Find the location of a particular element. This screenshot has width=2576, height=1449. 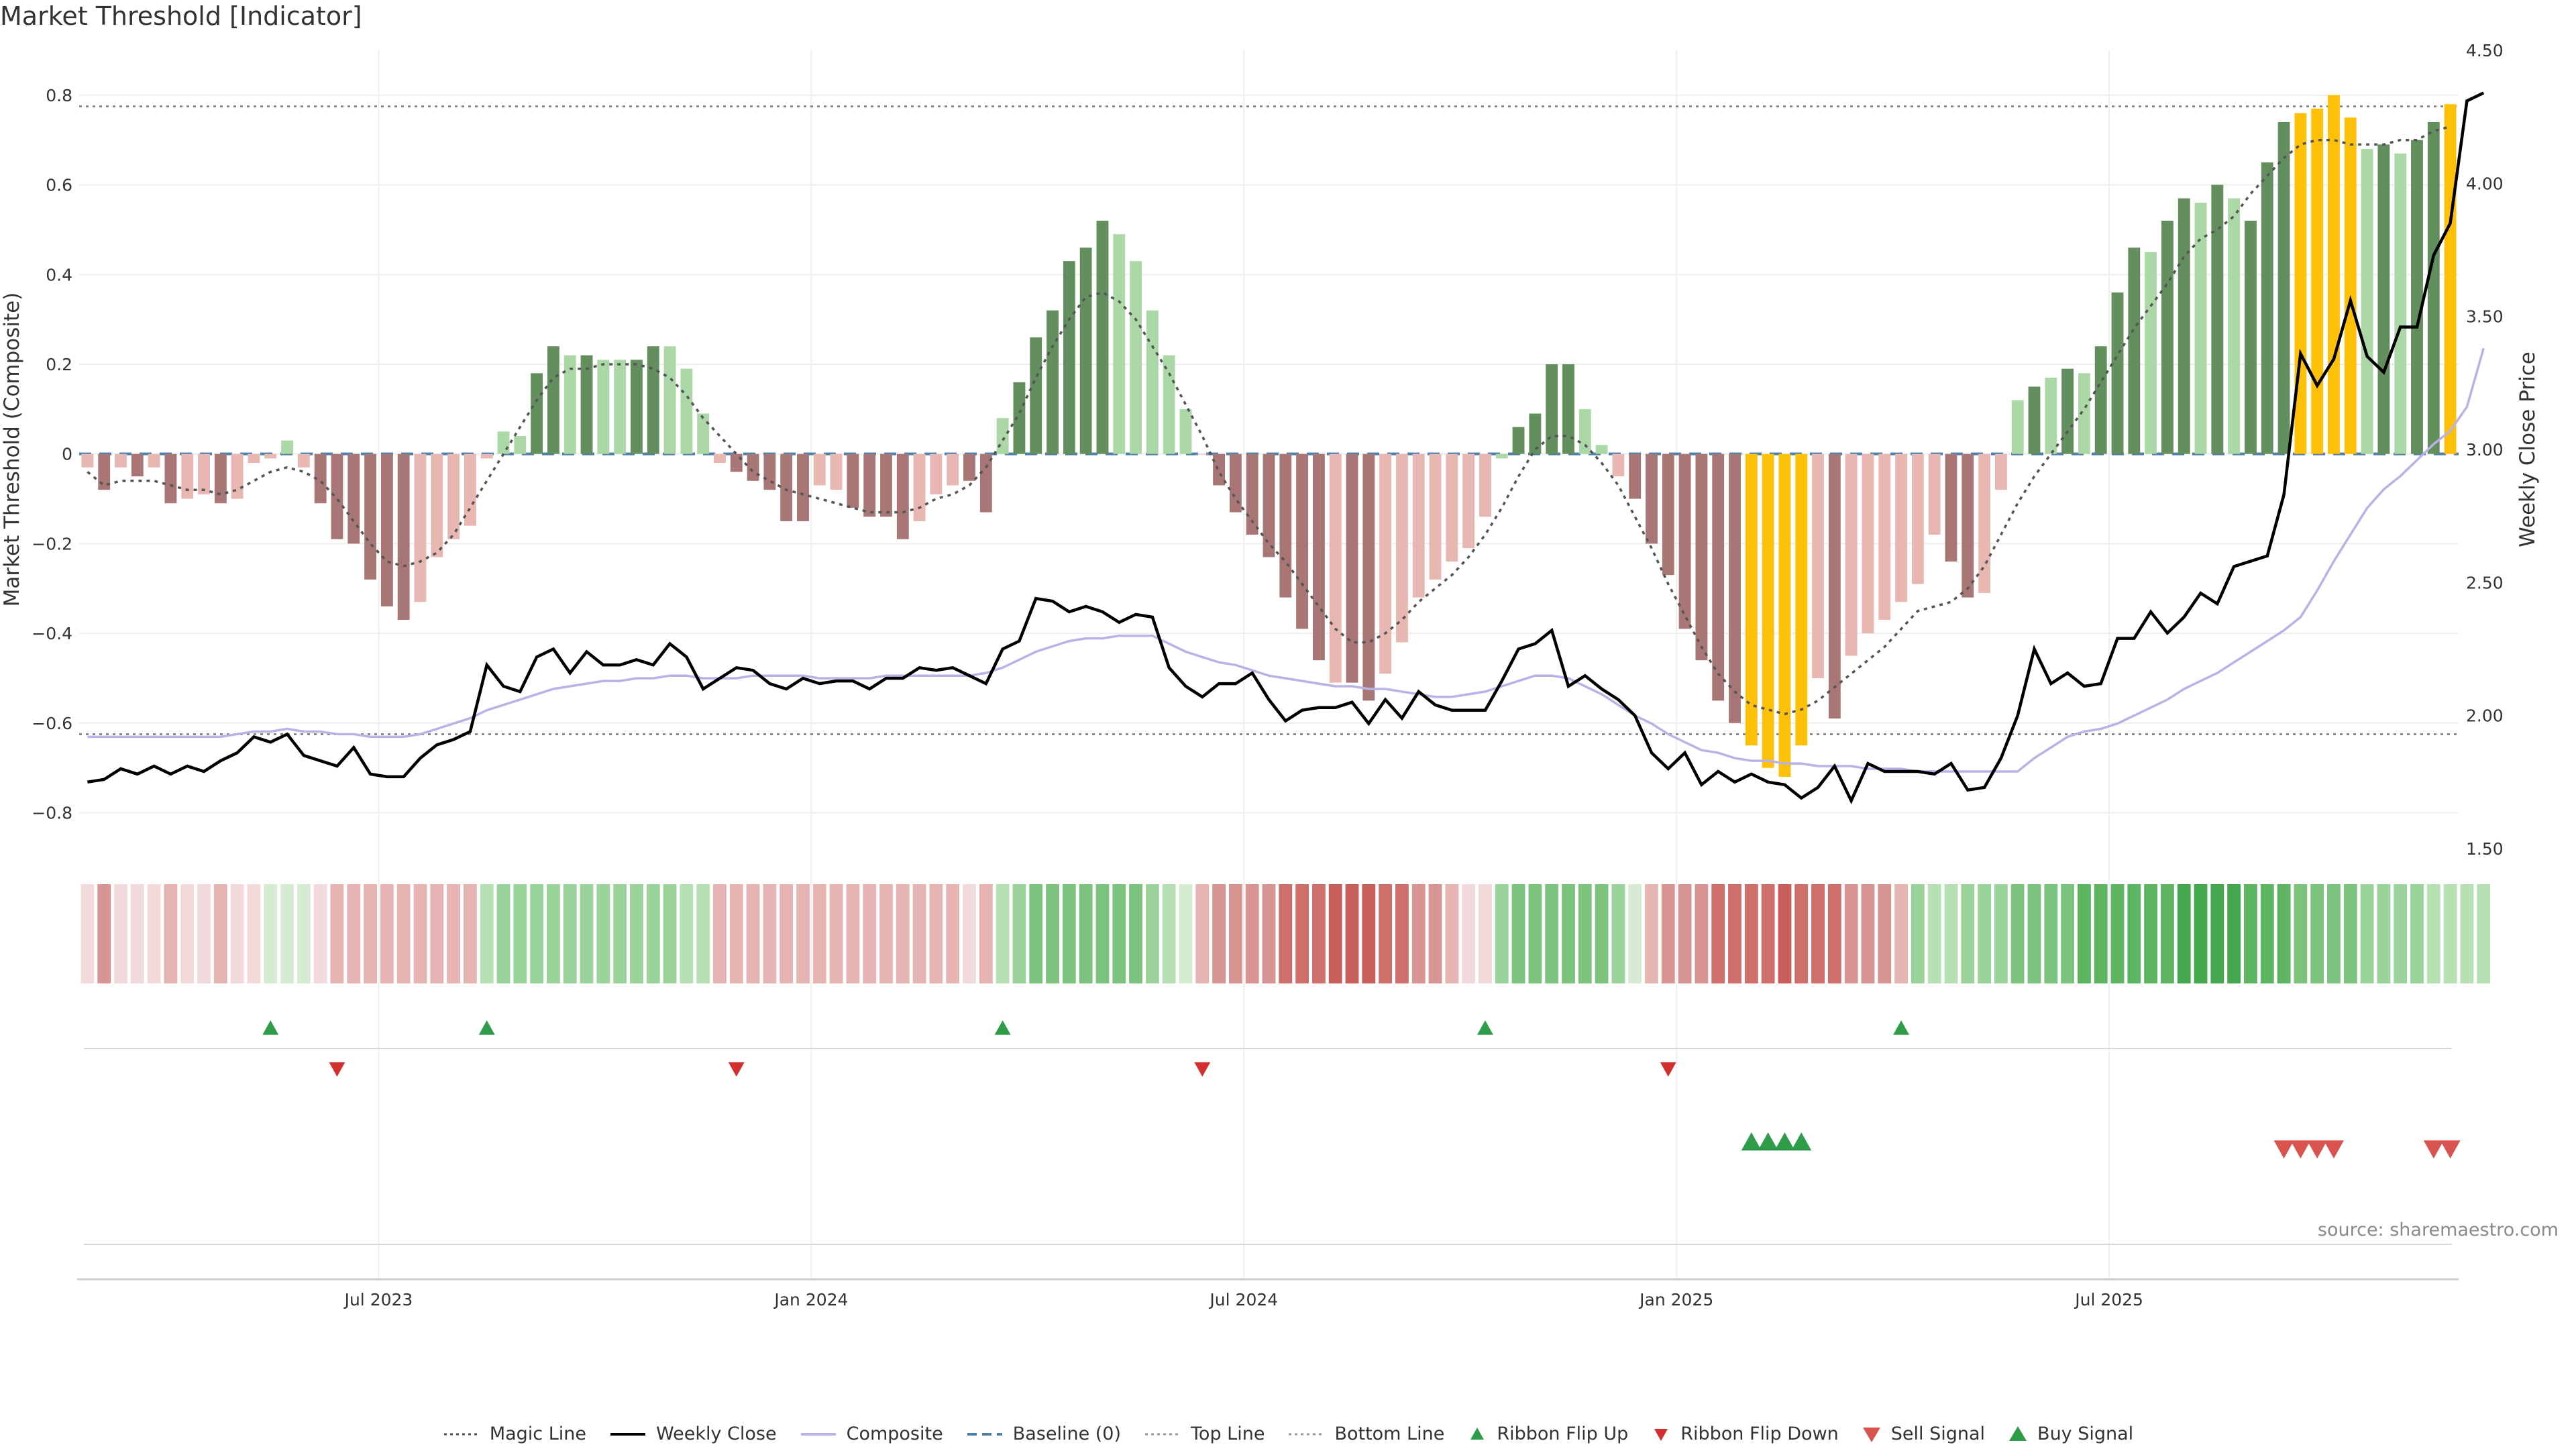

buy-signal-marker is located at coordinates (1768, 1141).